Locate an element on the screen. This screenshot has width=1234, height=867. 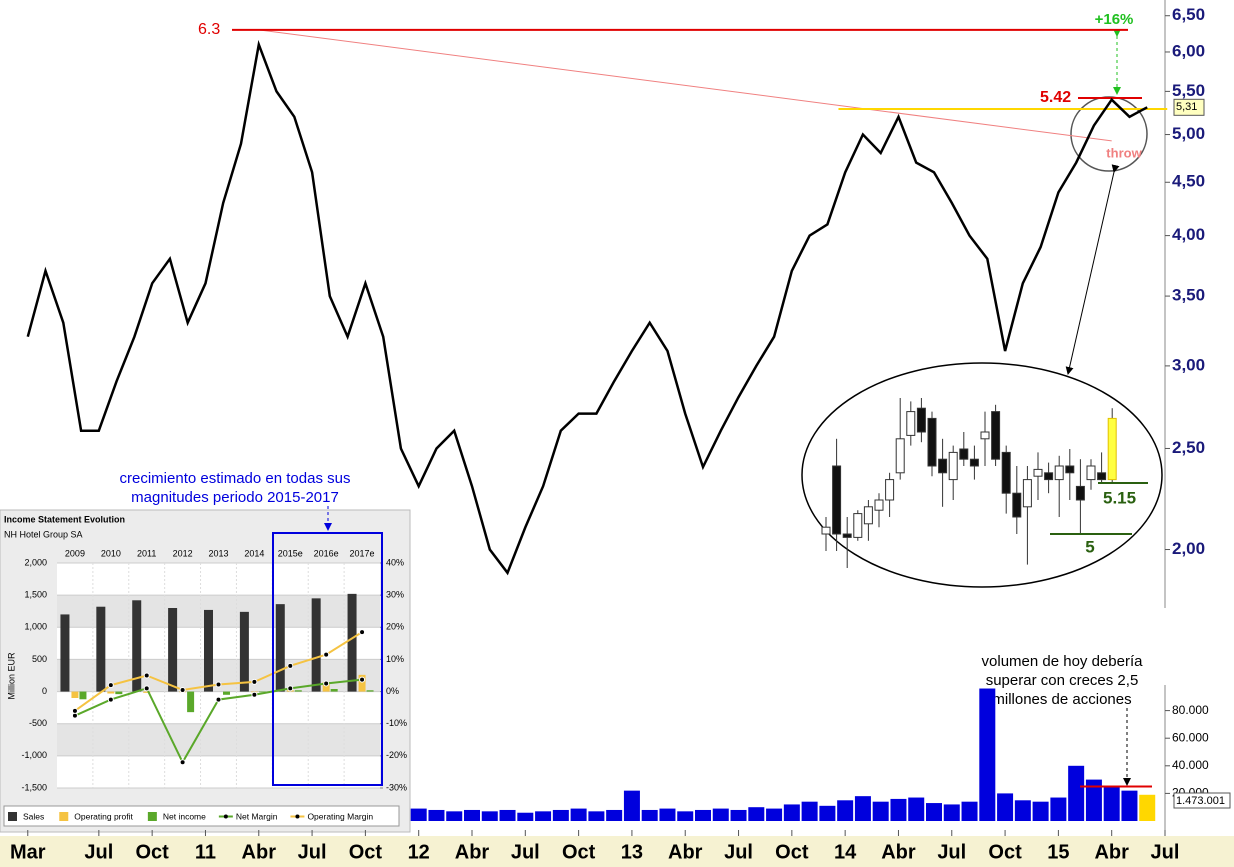
inset-y-tick-label: 2,000 is located at coordinates (35, 562).